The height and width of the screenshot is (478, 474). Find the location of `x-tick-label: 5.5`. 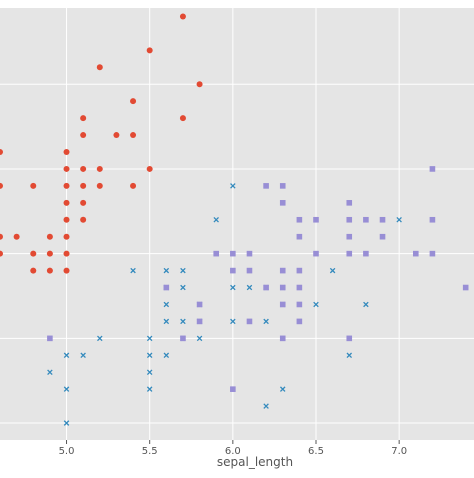

x-tick-label: 5.5 is located at coordinates (150, 451).